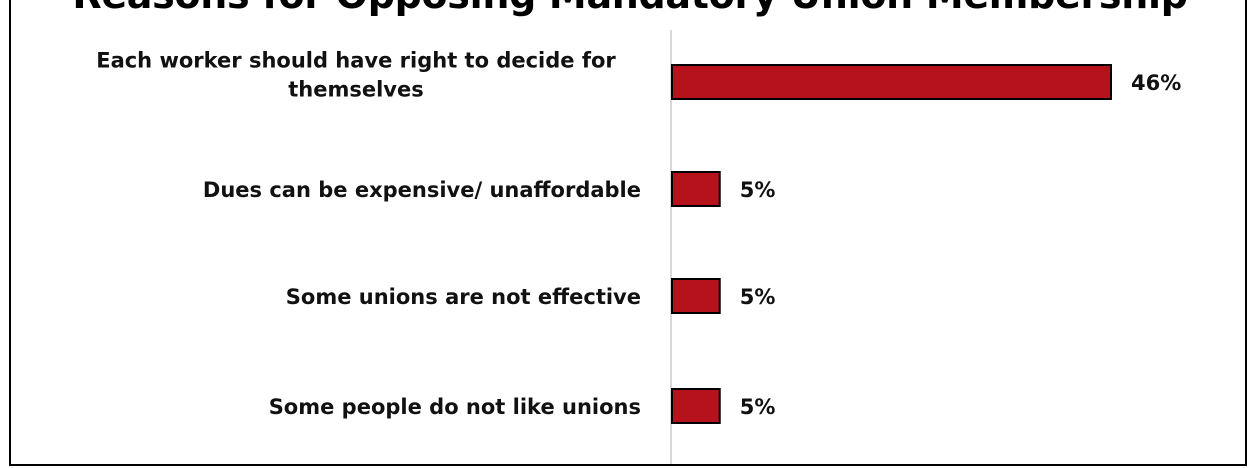 The height and width of the screenshot is (468, 1254). Describe the element at coordinates (1156, 83) in the screenshot. I see `value-label-1: 46%` at that location.